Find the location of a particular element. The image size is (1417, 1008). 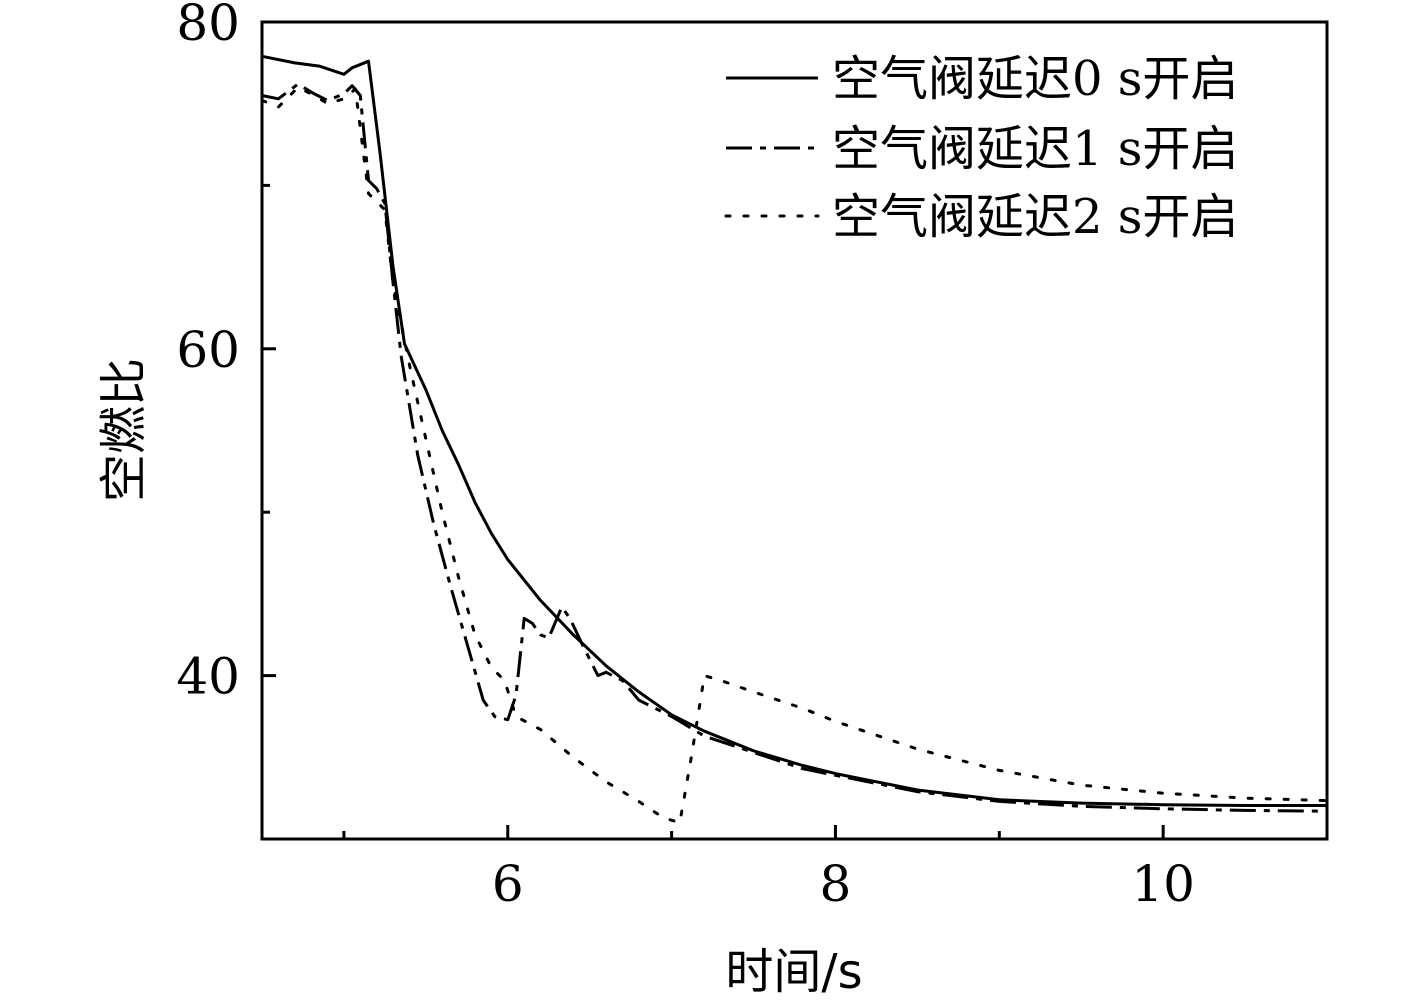

x-tick-label: 6 is located at coordinates (508, 884).